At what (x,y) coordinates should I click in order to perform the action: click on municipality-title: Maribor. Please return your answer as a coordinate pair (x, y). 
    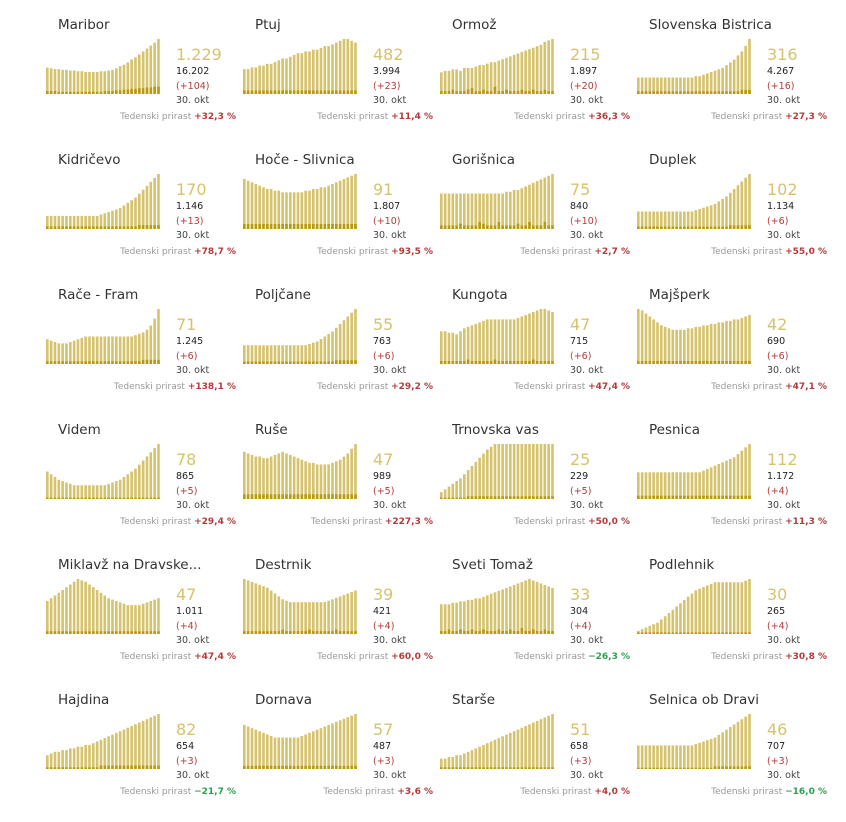
    Looking at the image, I should click on (84, 25).